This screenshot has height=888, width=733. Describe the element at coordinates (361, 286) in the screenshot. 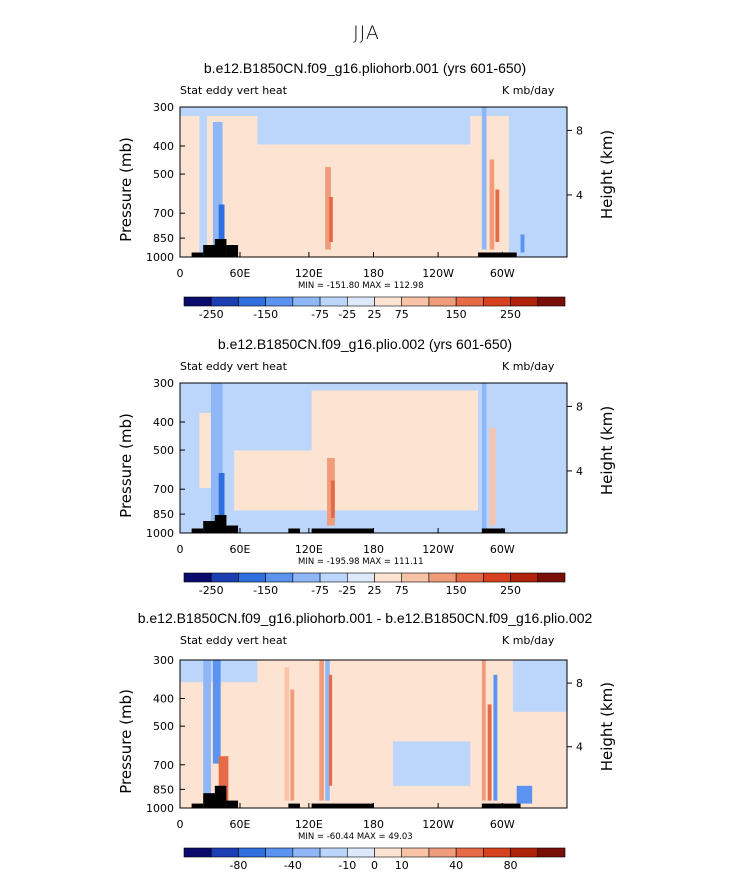

I see `panel-1-min-max: MIN = -151.80 MAX = 112.98` at that location.